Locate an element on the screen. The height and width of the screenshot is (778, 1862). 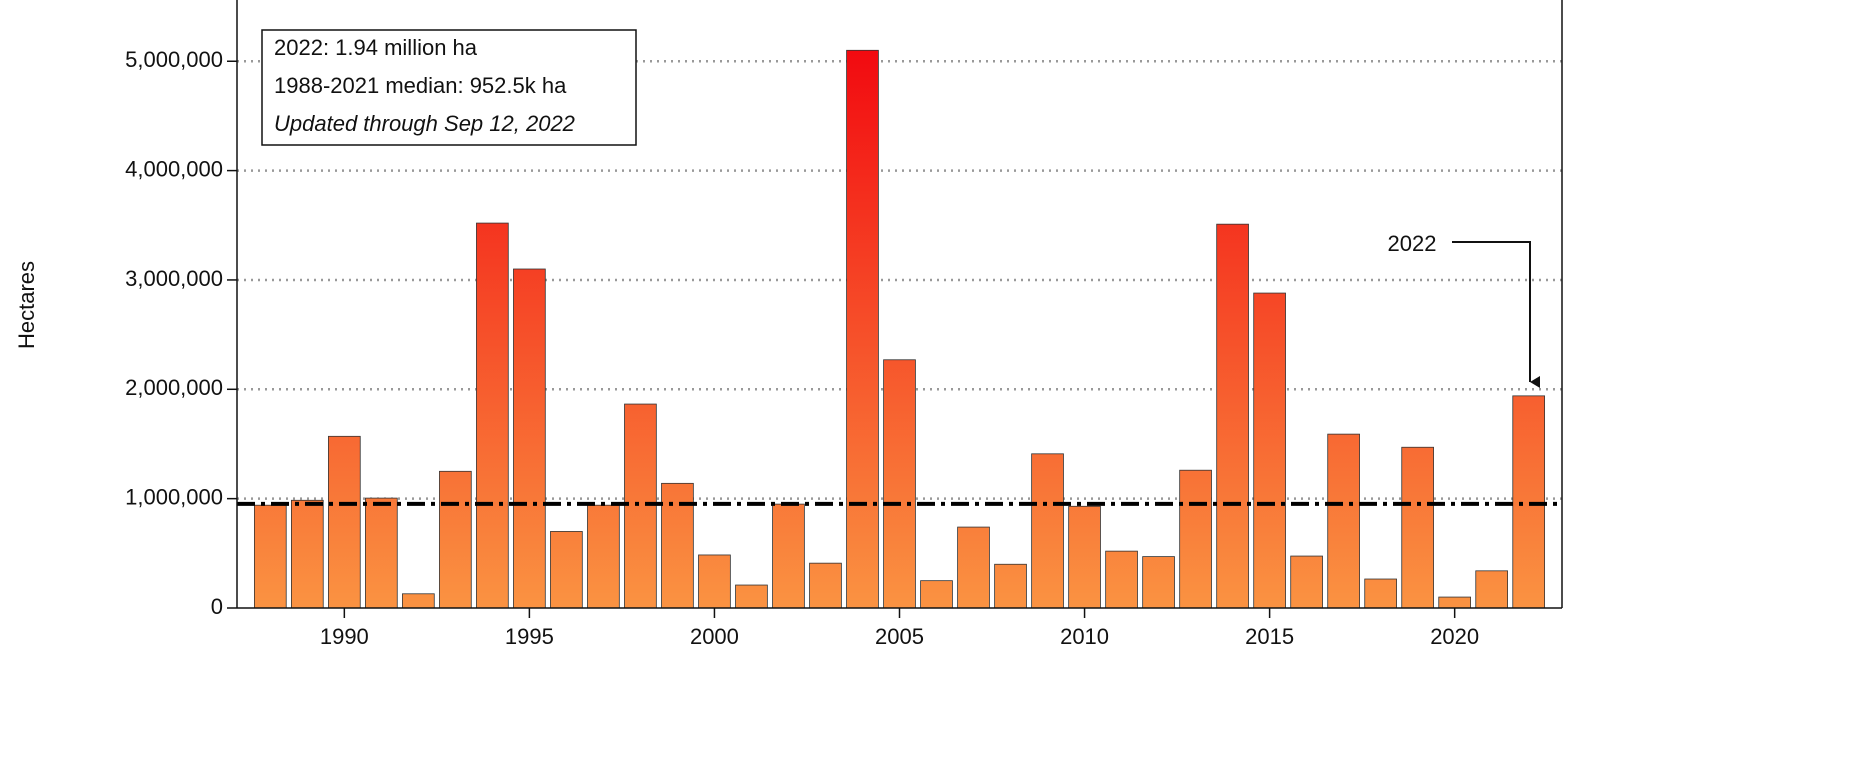
y-axis-label: Hectares is located at coordinates (26, 305).